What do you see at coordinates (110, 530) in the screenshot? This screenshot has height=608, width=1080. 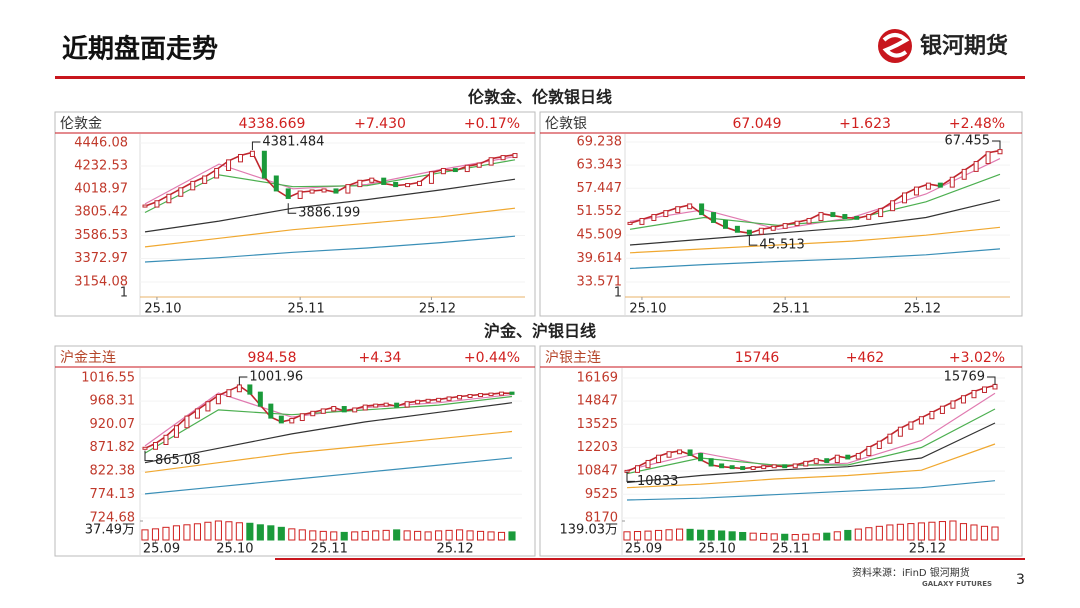 I see `volume-axis-label: 37.49万` at bounding box center [110, 530].